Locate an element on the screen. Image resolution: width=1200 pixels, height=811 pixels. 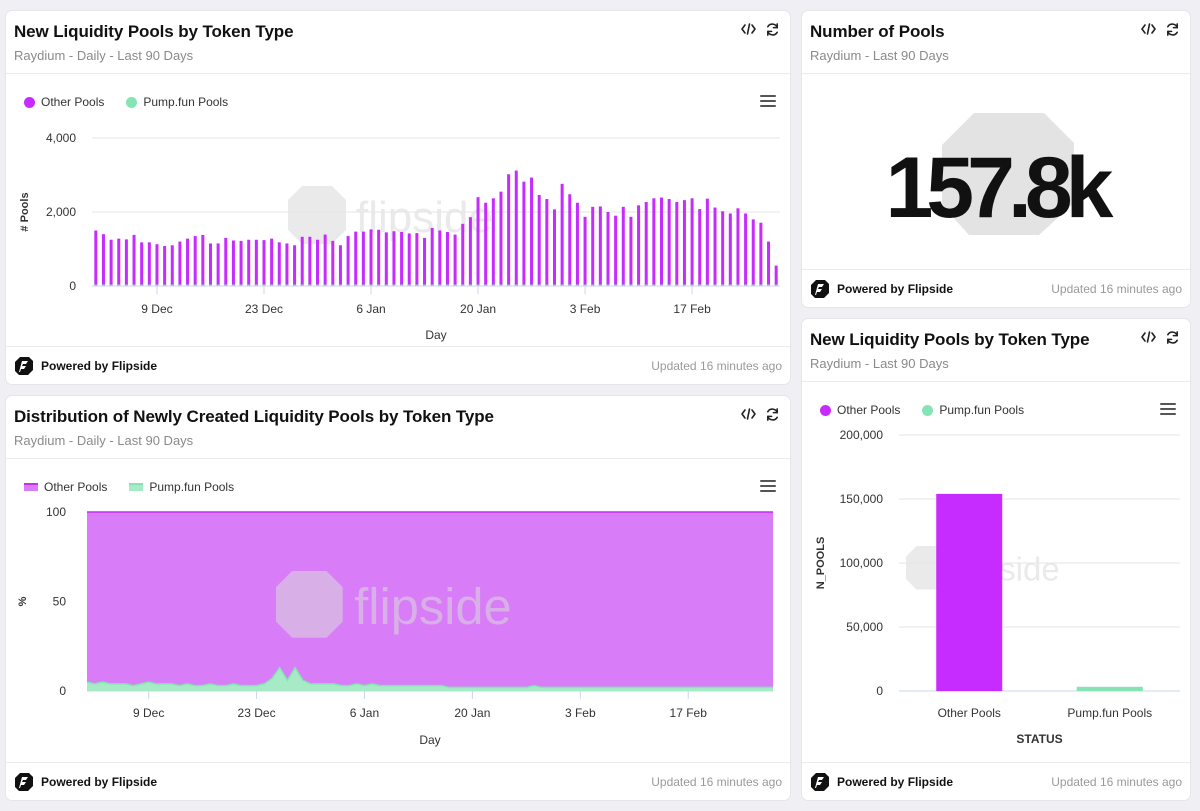
x-tick-label: 20 Jan is located at coordinates (472, 713).